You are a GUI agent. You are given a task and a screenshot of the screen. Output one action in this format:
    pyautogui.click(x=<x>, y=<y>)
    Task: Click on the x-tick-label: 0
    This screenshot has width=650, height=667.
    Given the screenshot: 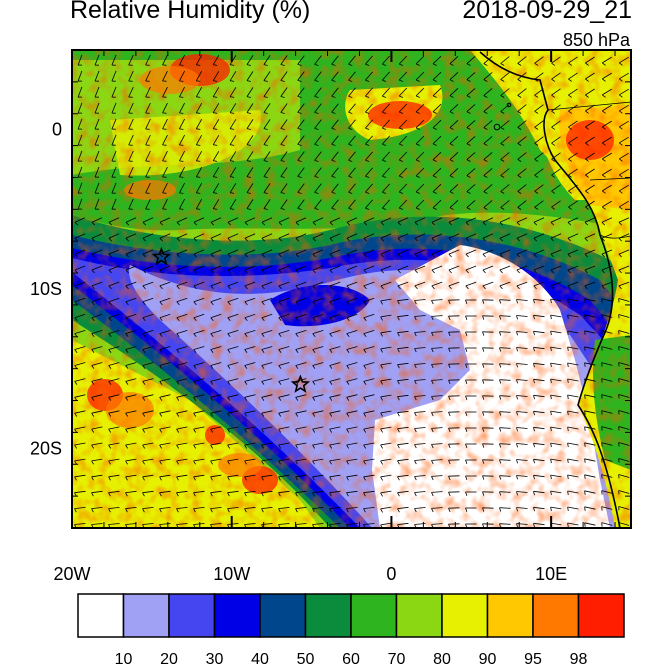 What is the action you would take?
    pyautogui.click(x=391, y=574)
    